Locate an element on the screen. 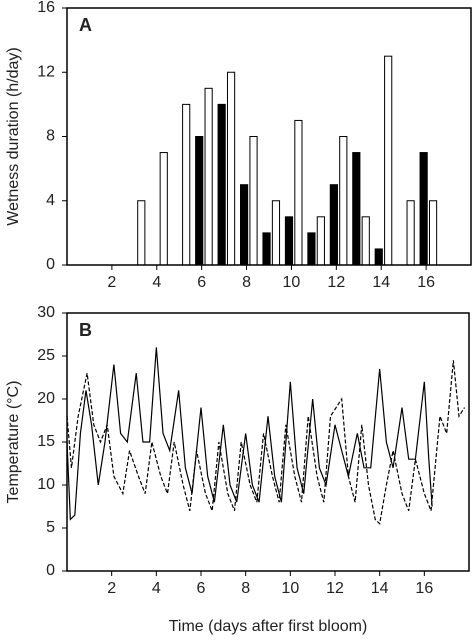  x-axis-label: Time (days after first bloom) is located at coordinates (268, 626).